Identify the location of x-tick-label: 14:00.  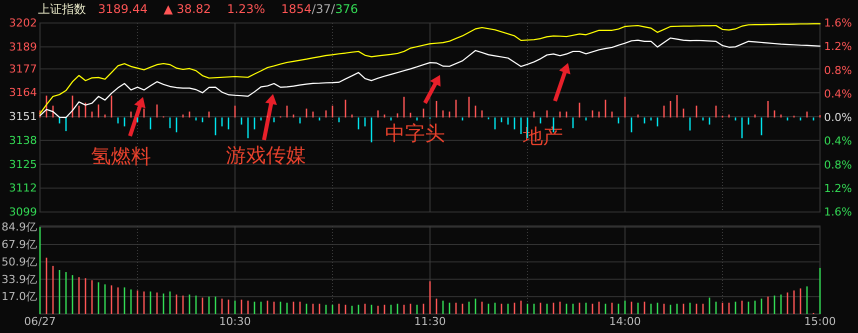
(625, 321).